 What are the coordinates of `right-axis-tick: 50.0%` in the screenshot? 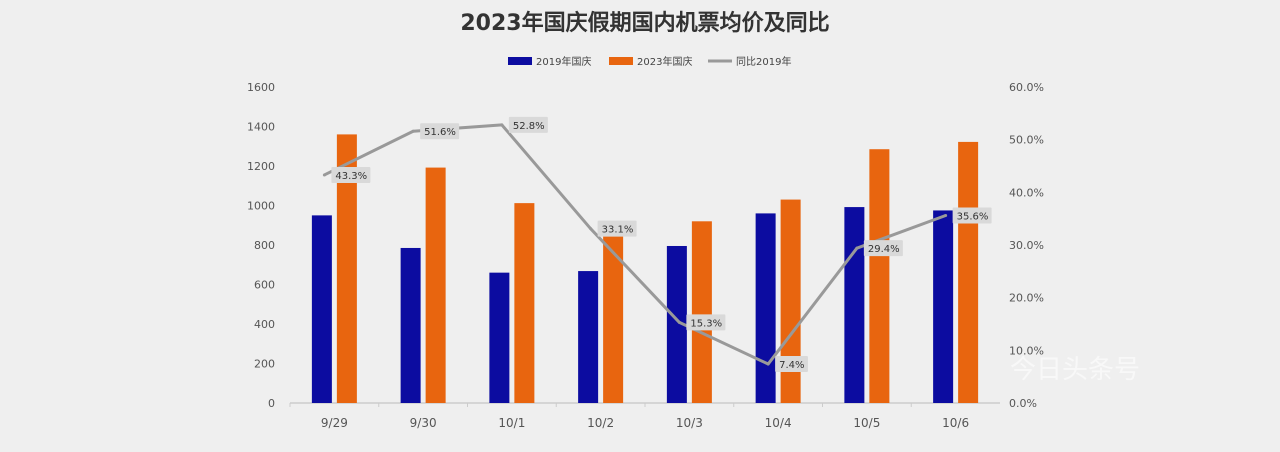 It's located at (1026, 140).